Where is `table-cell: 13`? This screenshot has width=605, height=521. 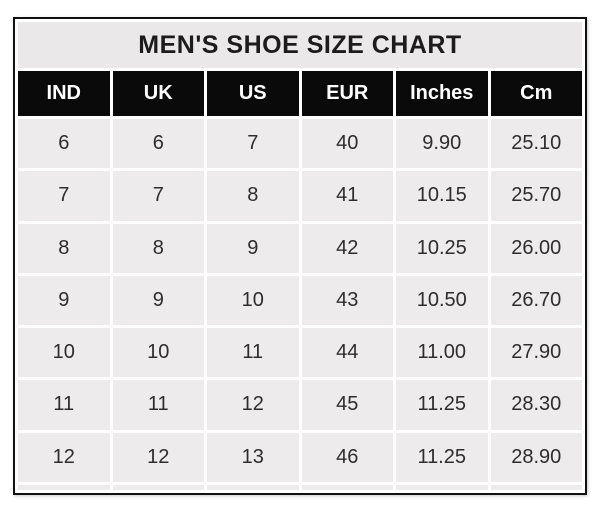 table-cell: 13 is located at coordinates (253, 457).